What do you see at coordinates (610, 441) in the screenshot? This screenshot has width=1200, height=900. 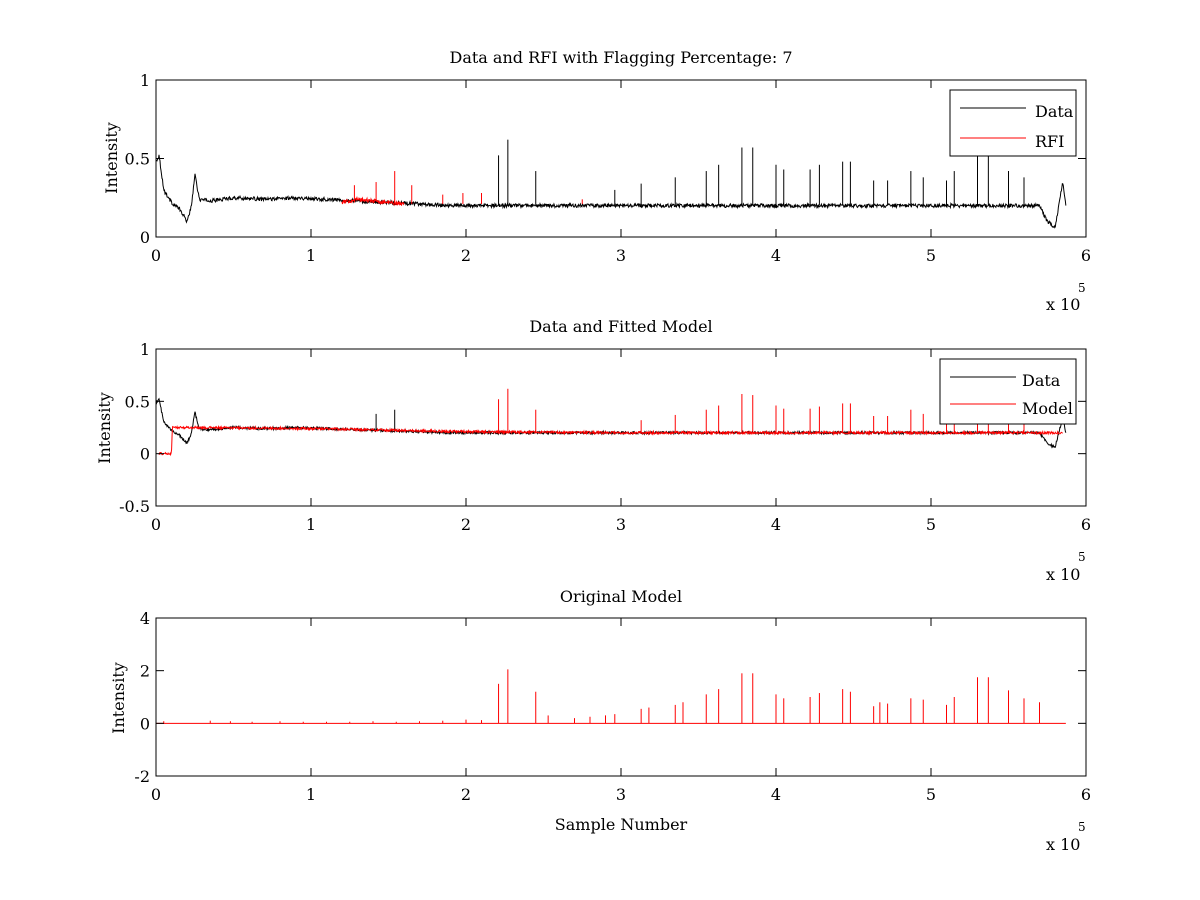 I see `series-model-line` at bounding box center [610, 441].